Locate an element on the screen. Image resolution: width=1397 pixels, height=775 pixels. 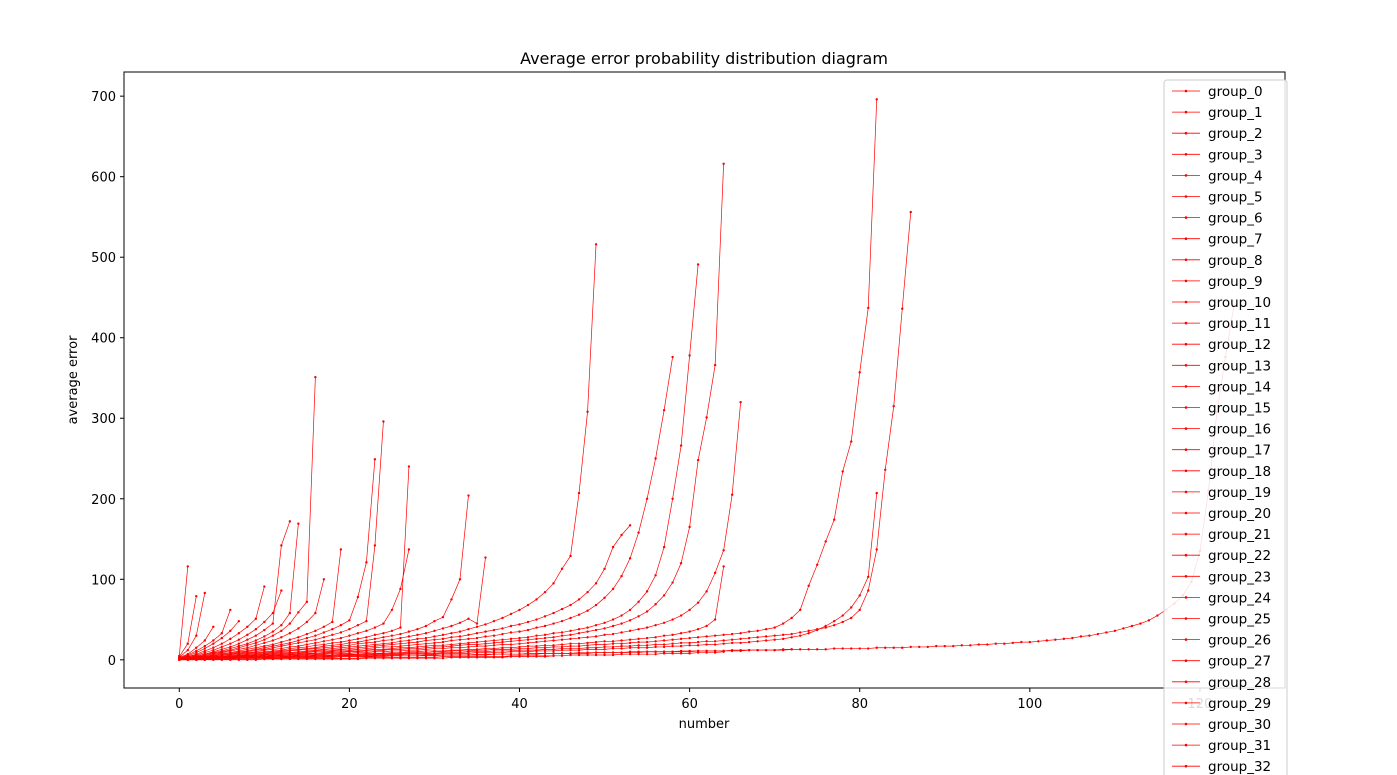
legend-item: group_21 is located at coordinates (1221, 535).